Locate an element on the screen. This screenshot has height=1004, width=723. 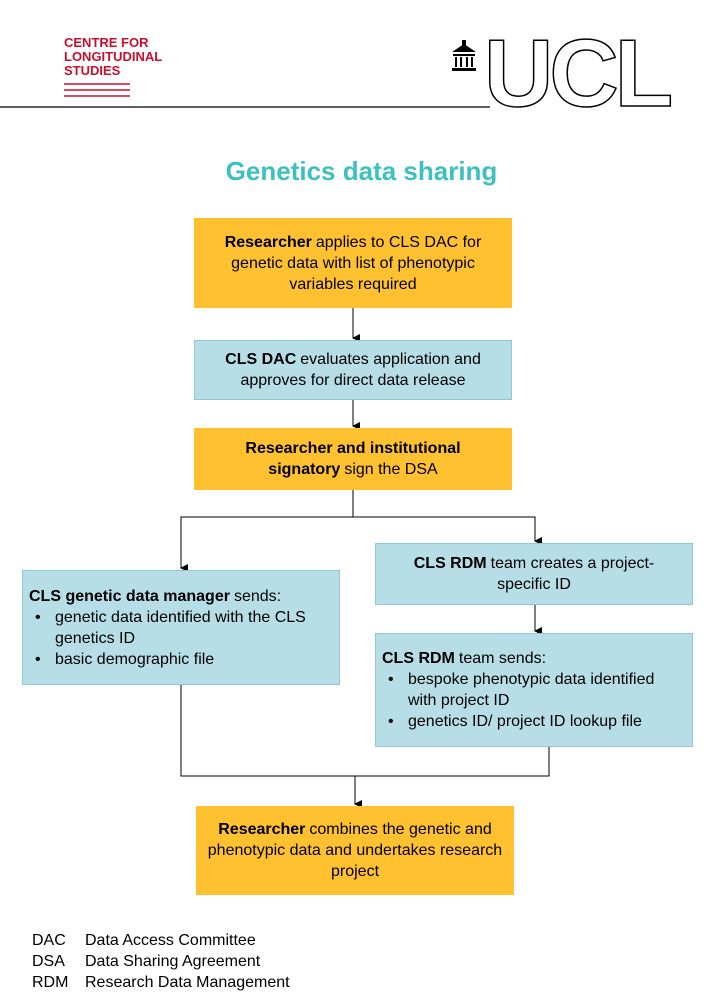
title: Genetics data sharing is located at coordinates (361, 171).